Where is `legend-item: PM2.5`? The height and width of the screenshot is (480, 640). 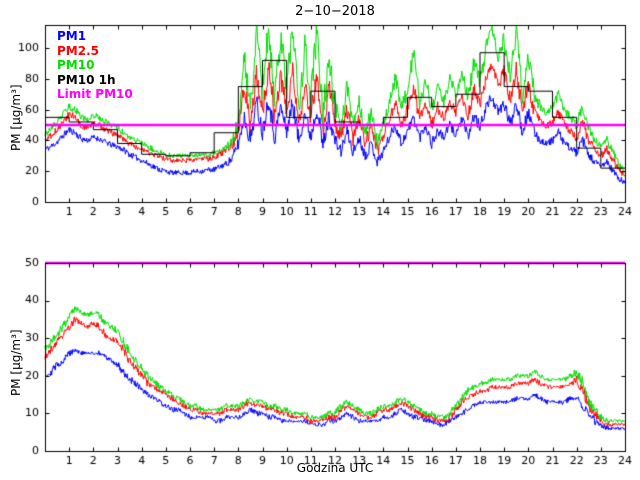
legend-item: PM2.5 is located at coordinates (78, 50).